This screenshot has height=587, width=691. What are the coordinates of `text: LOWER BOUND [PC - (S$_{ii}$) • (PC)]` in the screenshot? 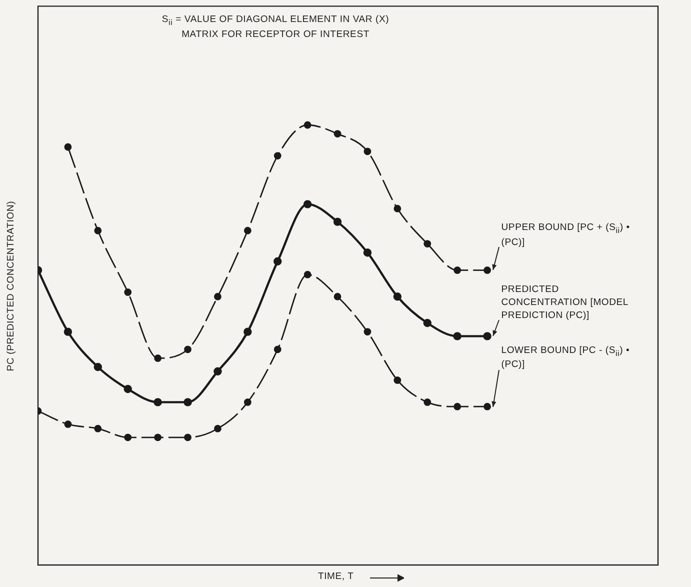 It's located at (565, 357).